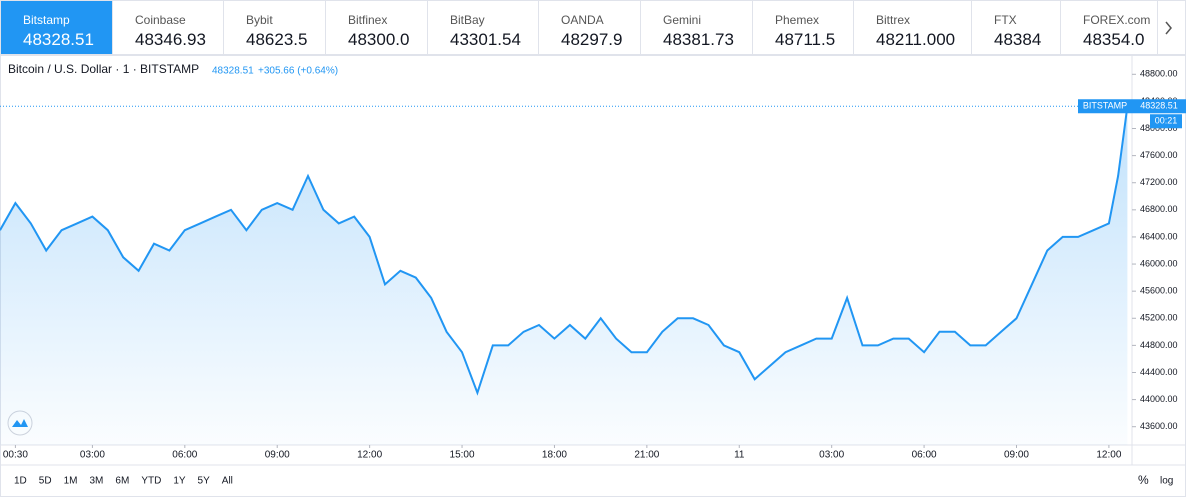 The image size is (1194, 500). I want to click on exchange-name: OANDA, so click(582, 20).